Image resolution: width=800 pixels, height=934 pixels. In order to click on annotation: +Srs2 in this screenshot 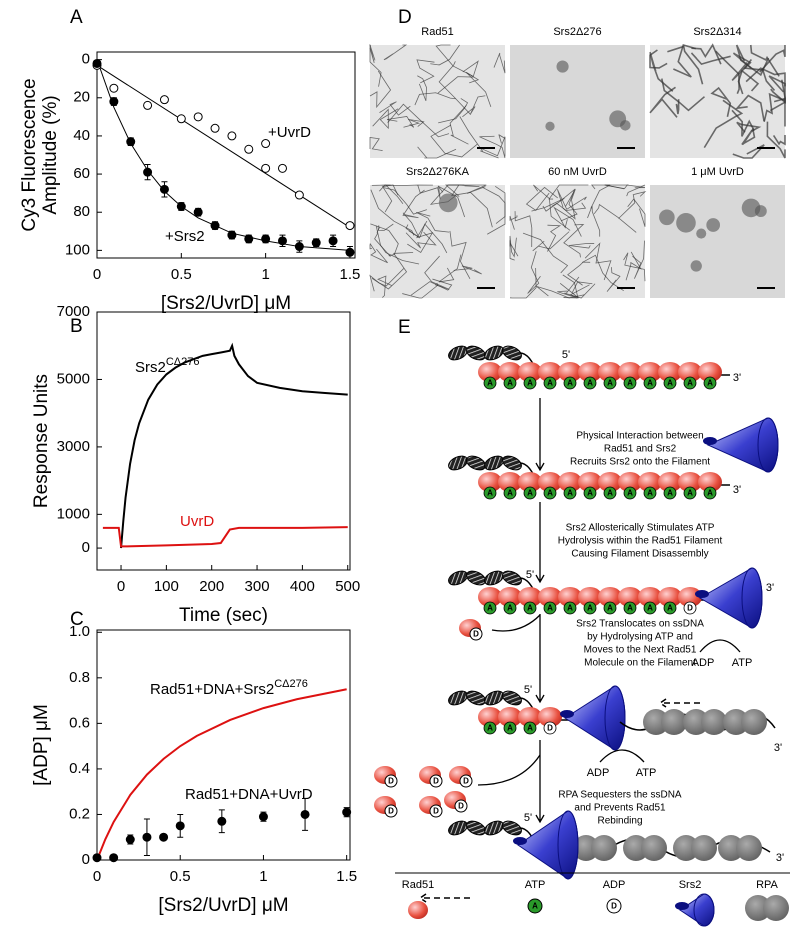, I will do `click(185, 236)`.